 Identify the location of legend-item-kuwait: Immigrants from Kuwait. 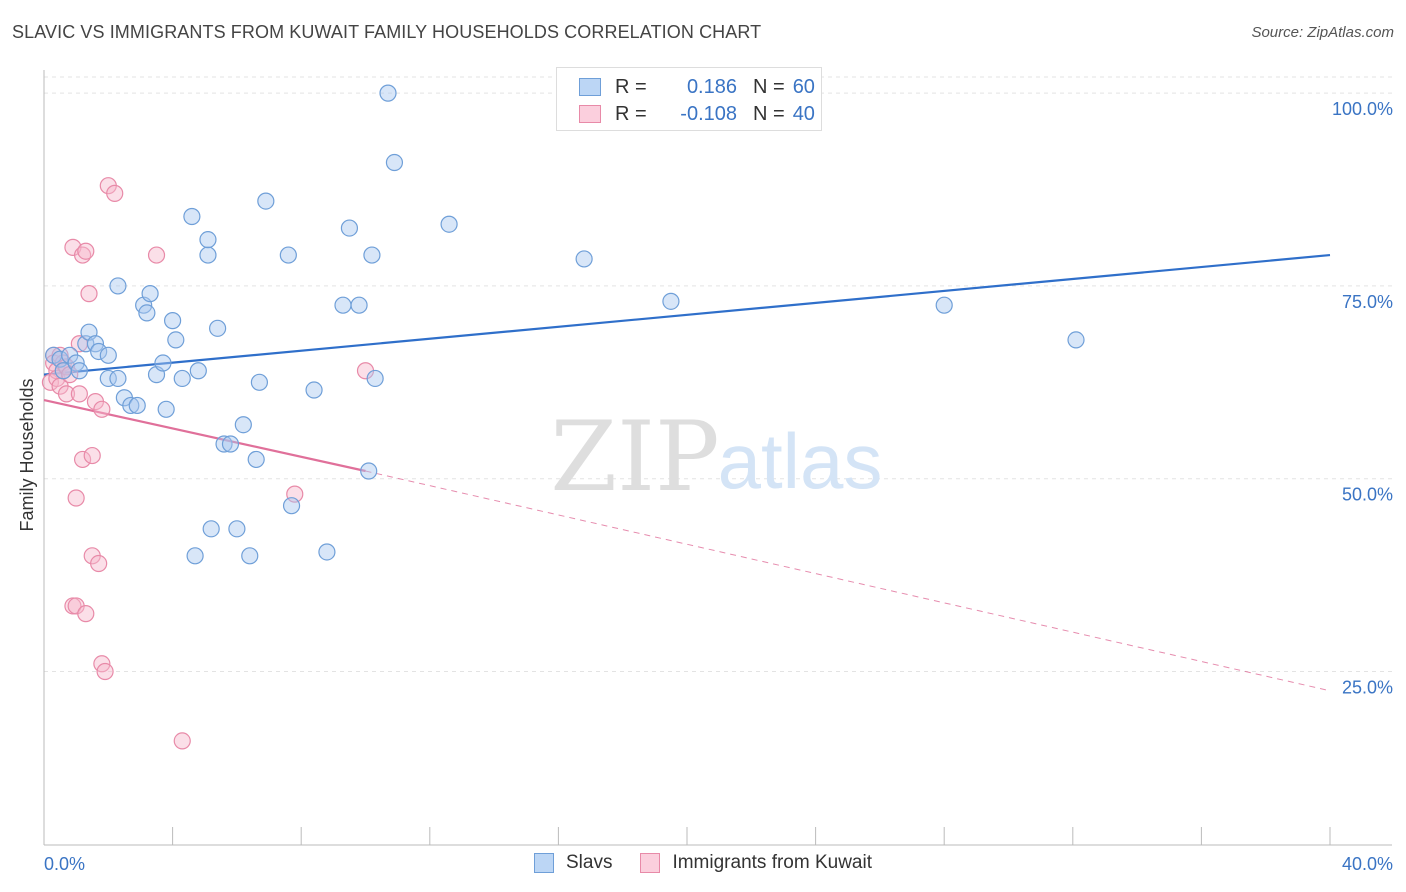
(756, 863).